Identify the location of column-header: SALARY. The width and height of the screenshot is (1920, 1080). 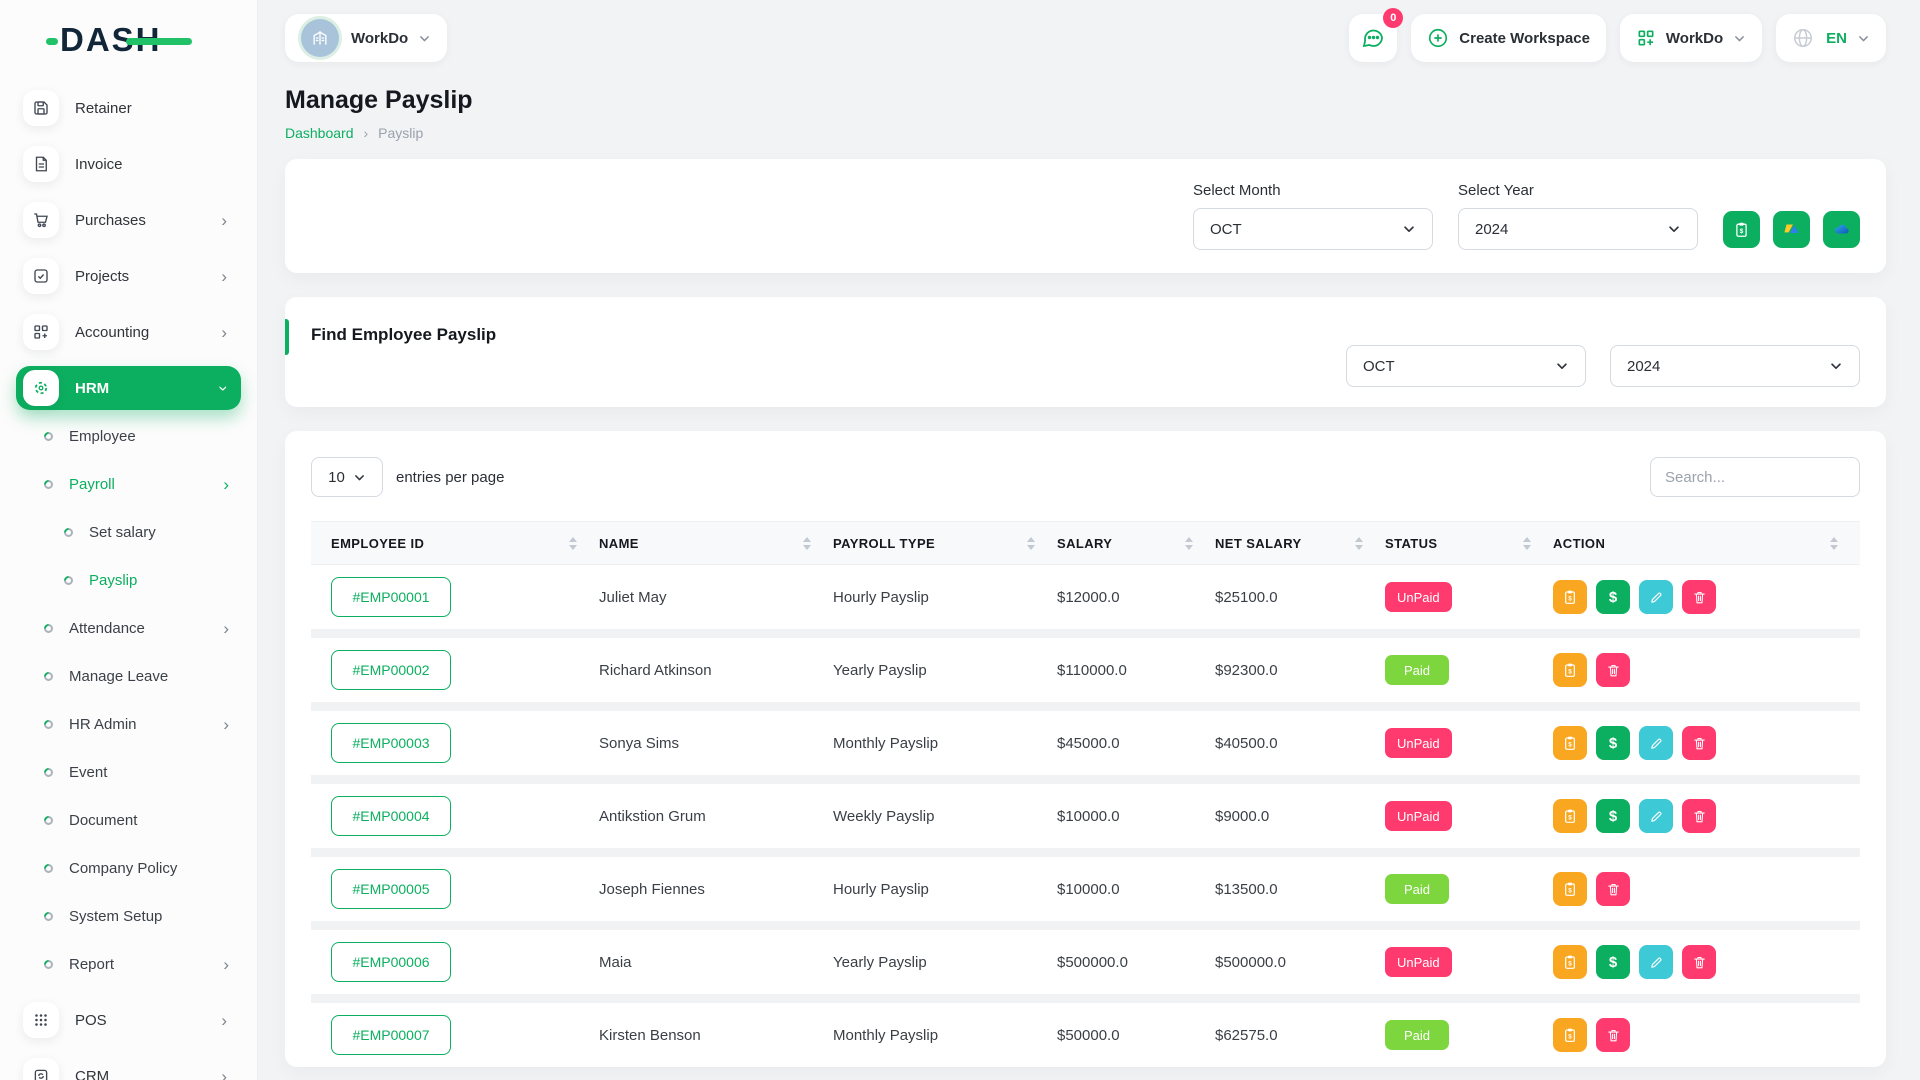
(1136, 543).